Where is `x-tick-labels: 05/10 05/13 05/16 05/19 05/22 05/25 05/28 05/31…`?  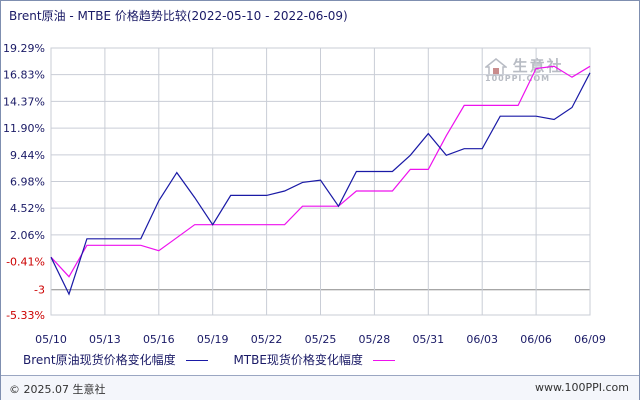 x-tick-labels: 05/10 05/13 05/16 05/19 05/22 05/25 05/28 05/31… is located at coordinates (320, 339).